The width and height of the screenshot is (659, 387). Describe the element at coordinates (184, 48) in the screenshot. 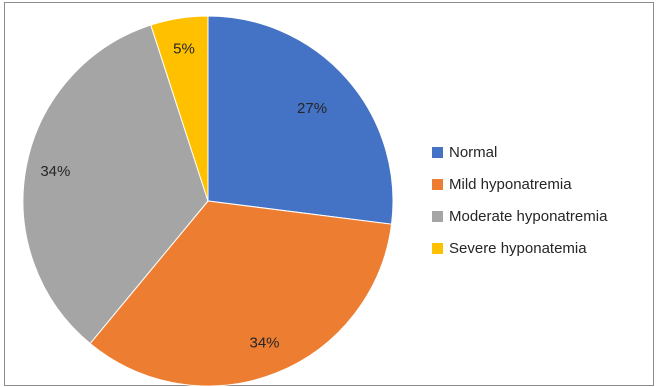

I see `data-label-severe: 5%` at that location.